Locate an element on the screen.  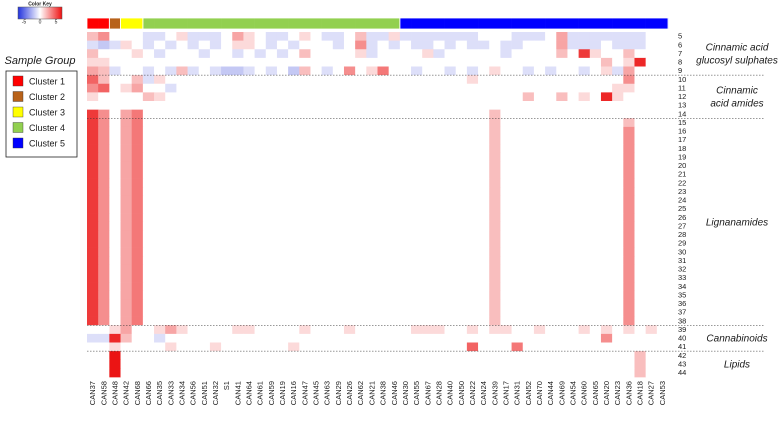
column-label: CAN44 is located at coordinates (550, 393).